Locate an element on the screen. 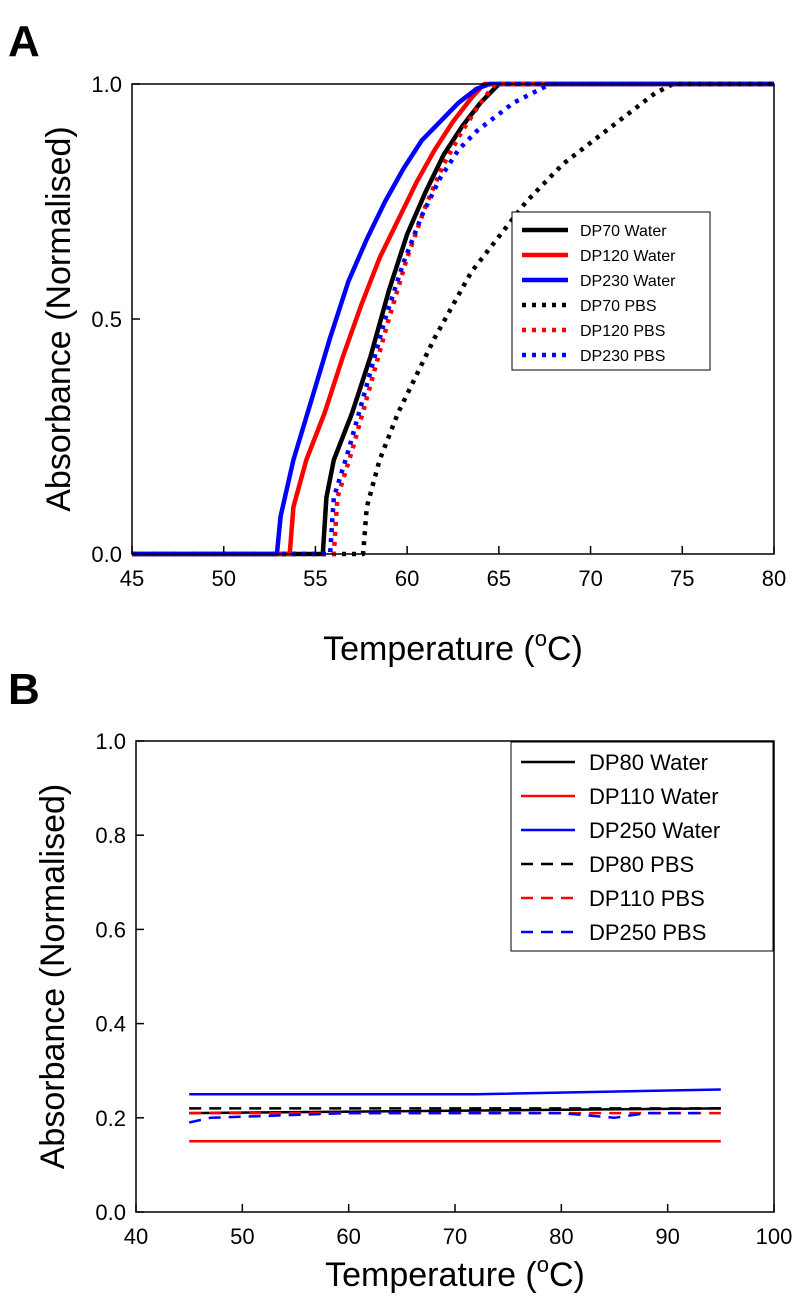 Image resolution: width=804 pixels, height=1310 pixels. panel-a-legend-box is located at coordinates (611, 291).